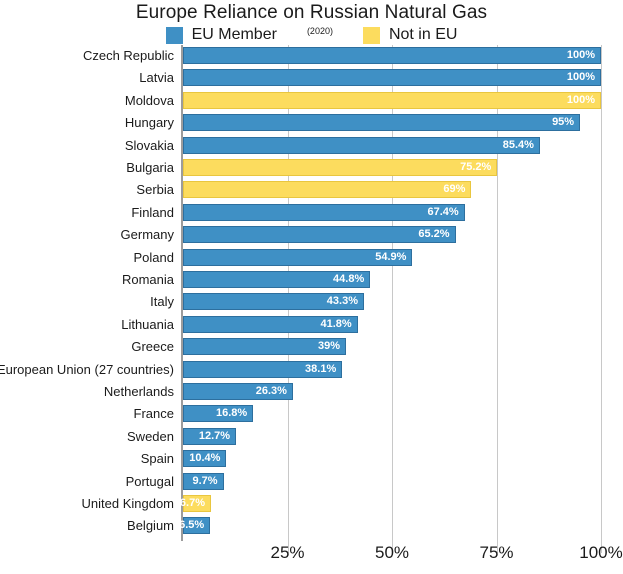 The image size is (623, 574). I want to click on bar-value-label: 43.3%, so click(342, 301).